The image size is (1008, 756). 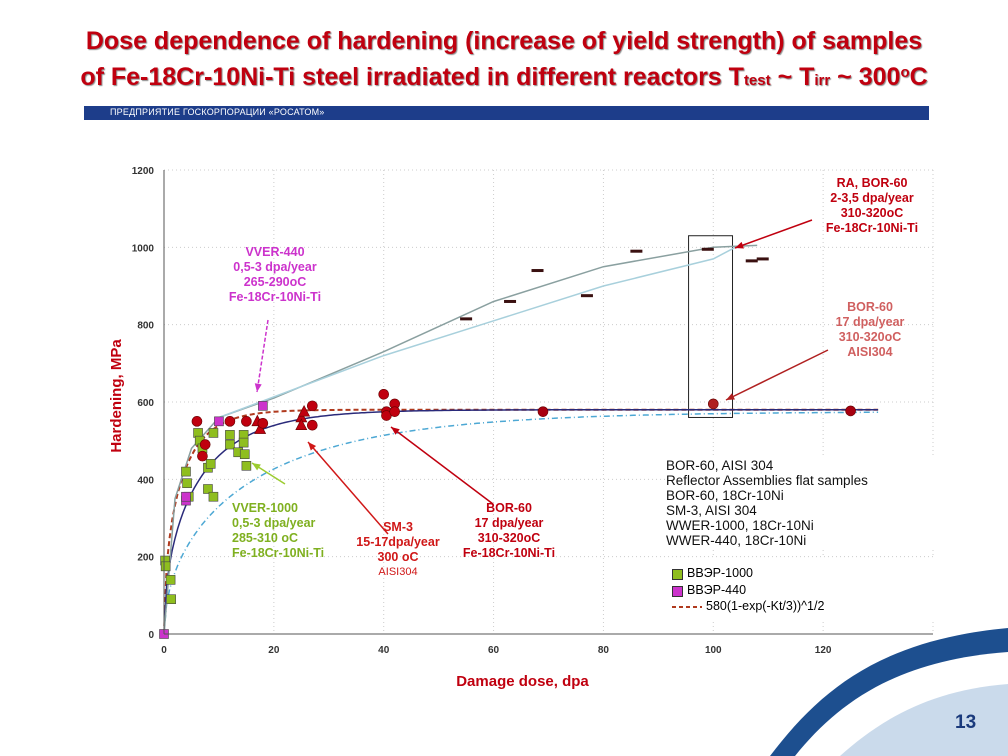 I want to click on y-tick-label: 1200, so click(x=143, y=171).